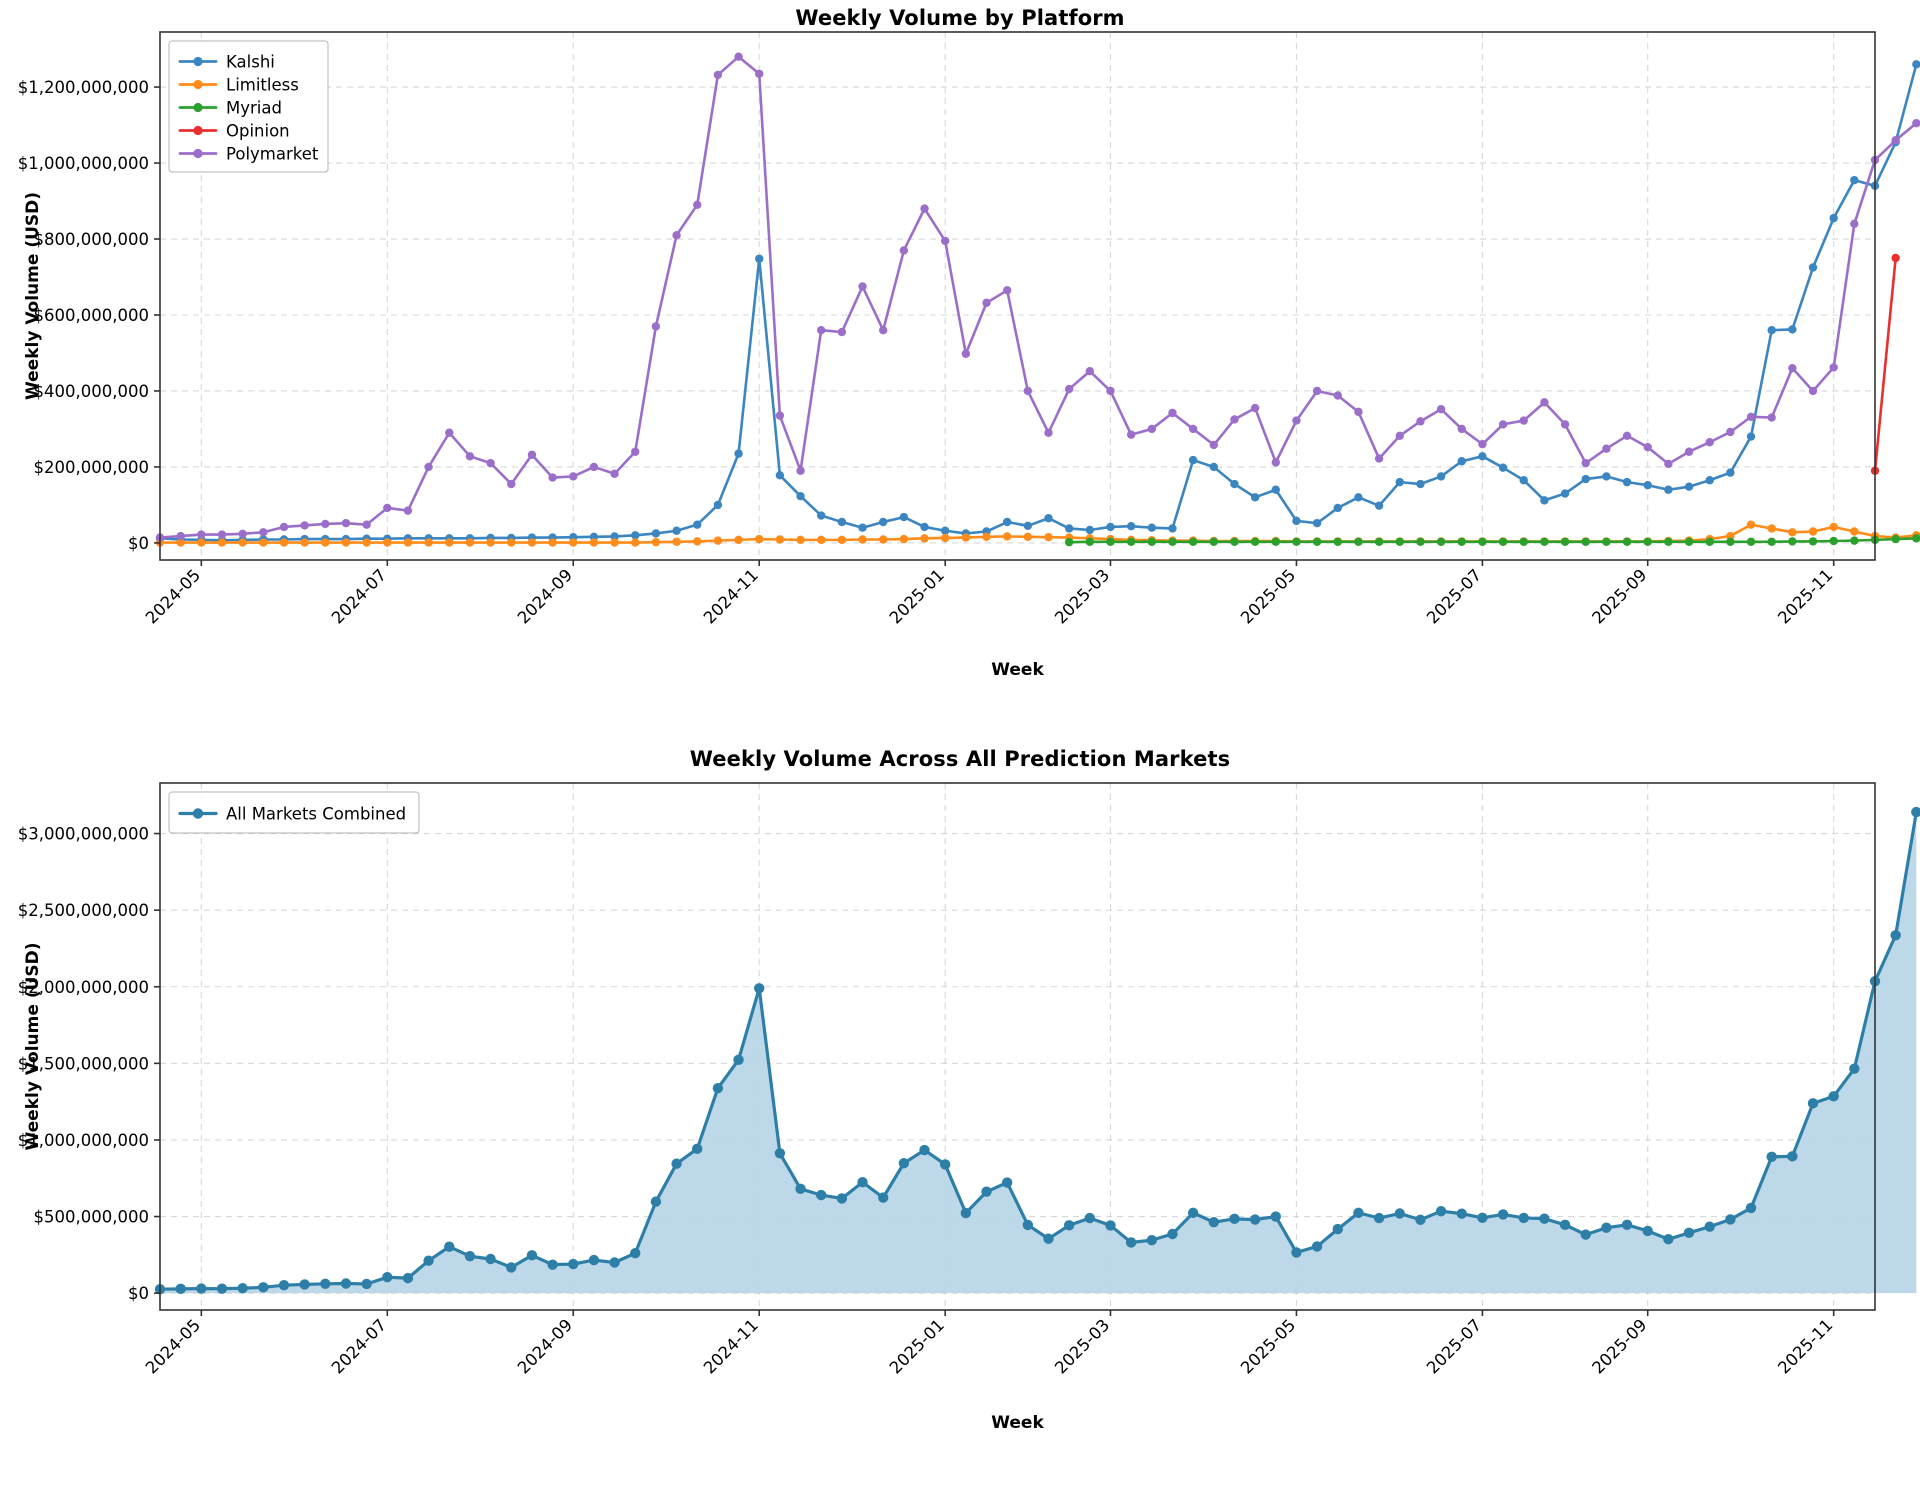 Image resolution: width=1920 pixels, height=1490 pixels. Describe the element at coordinates (1492, 540) in the screenshot. I see `series-myriad` at that location.